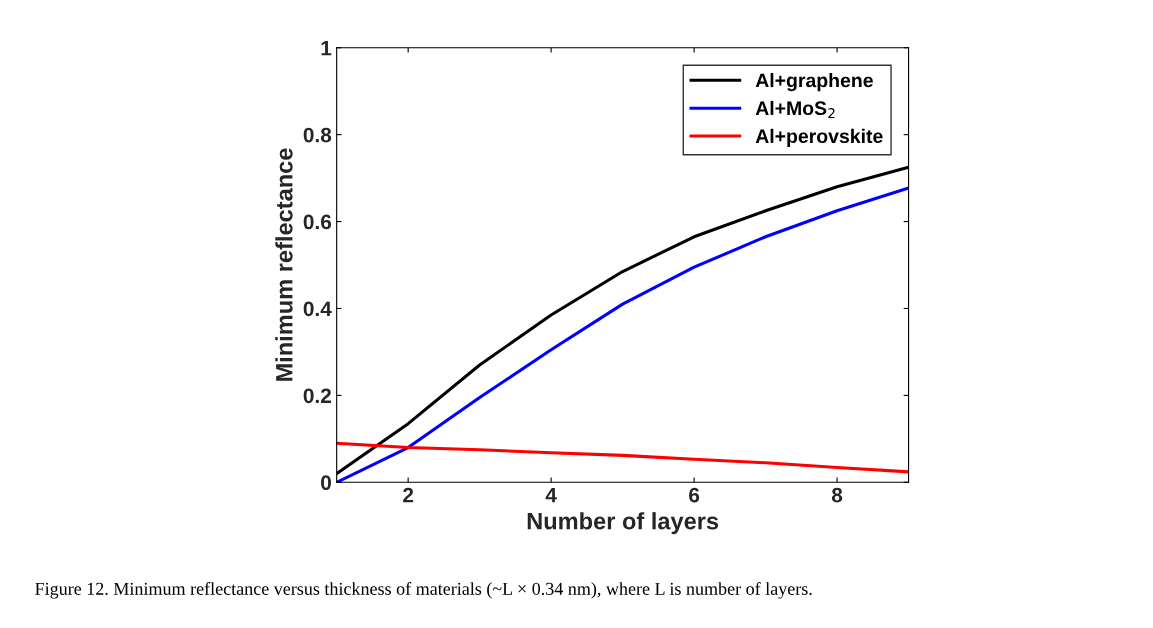 The height and width of the screenshot is (628, 1153). I want to click on x-axis-title: Number of layers, so click(623, 523).